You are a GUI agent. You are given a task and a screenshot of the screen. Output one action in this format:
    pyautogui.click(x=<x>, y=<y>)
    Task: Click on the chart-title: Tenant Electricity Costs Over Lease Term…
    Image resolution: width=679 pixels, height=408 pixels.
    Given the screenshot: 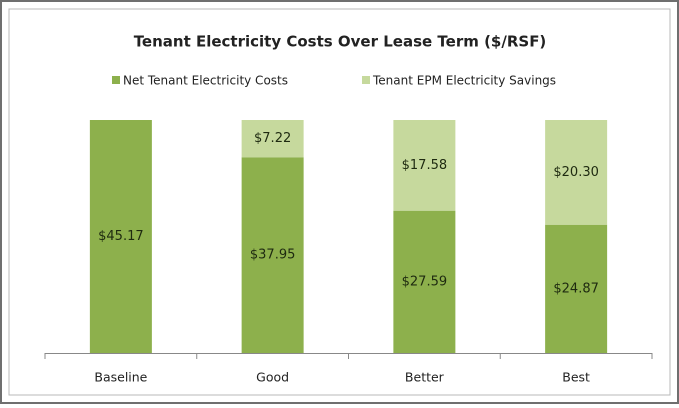 What is the action you would take?
    pyautogui.click(x=340, y=42)
    